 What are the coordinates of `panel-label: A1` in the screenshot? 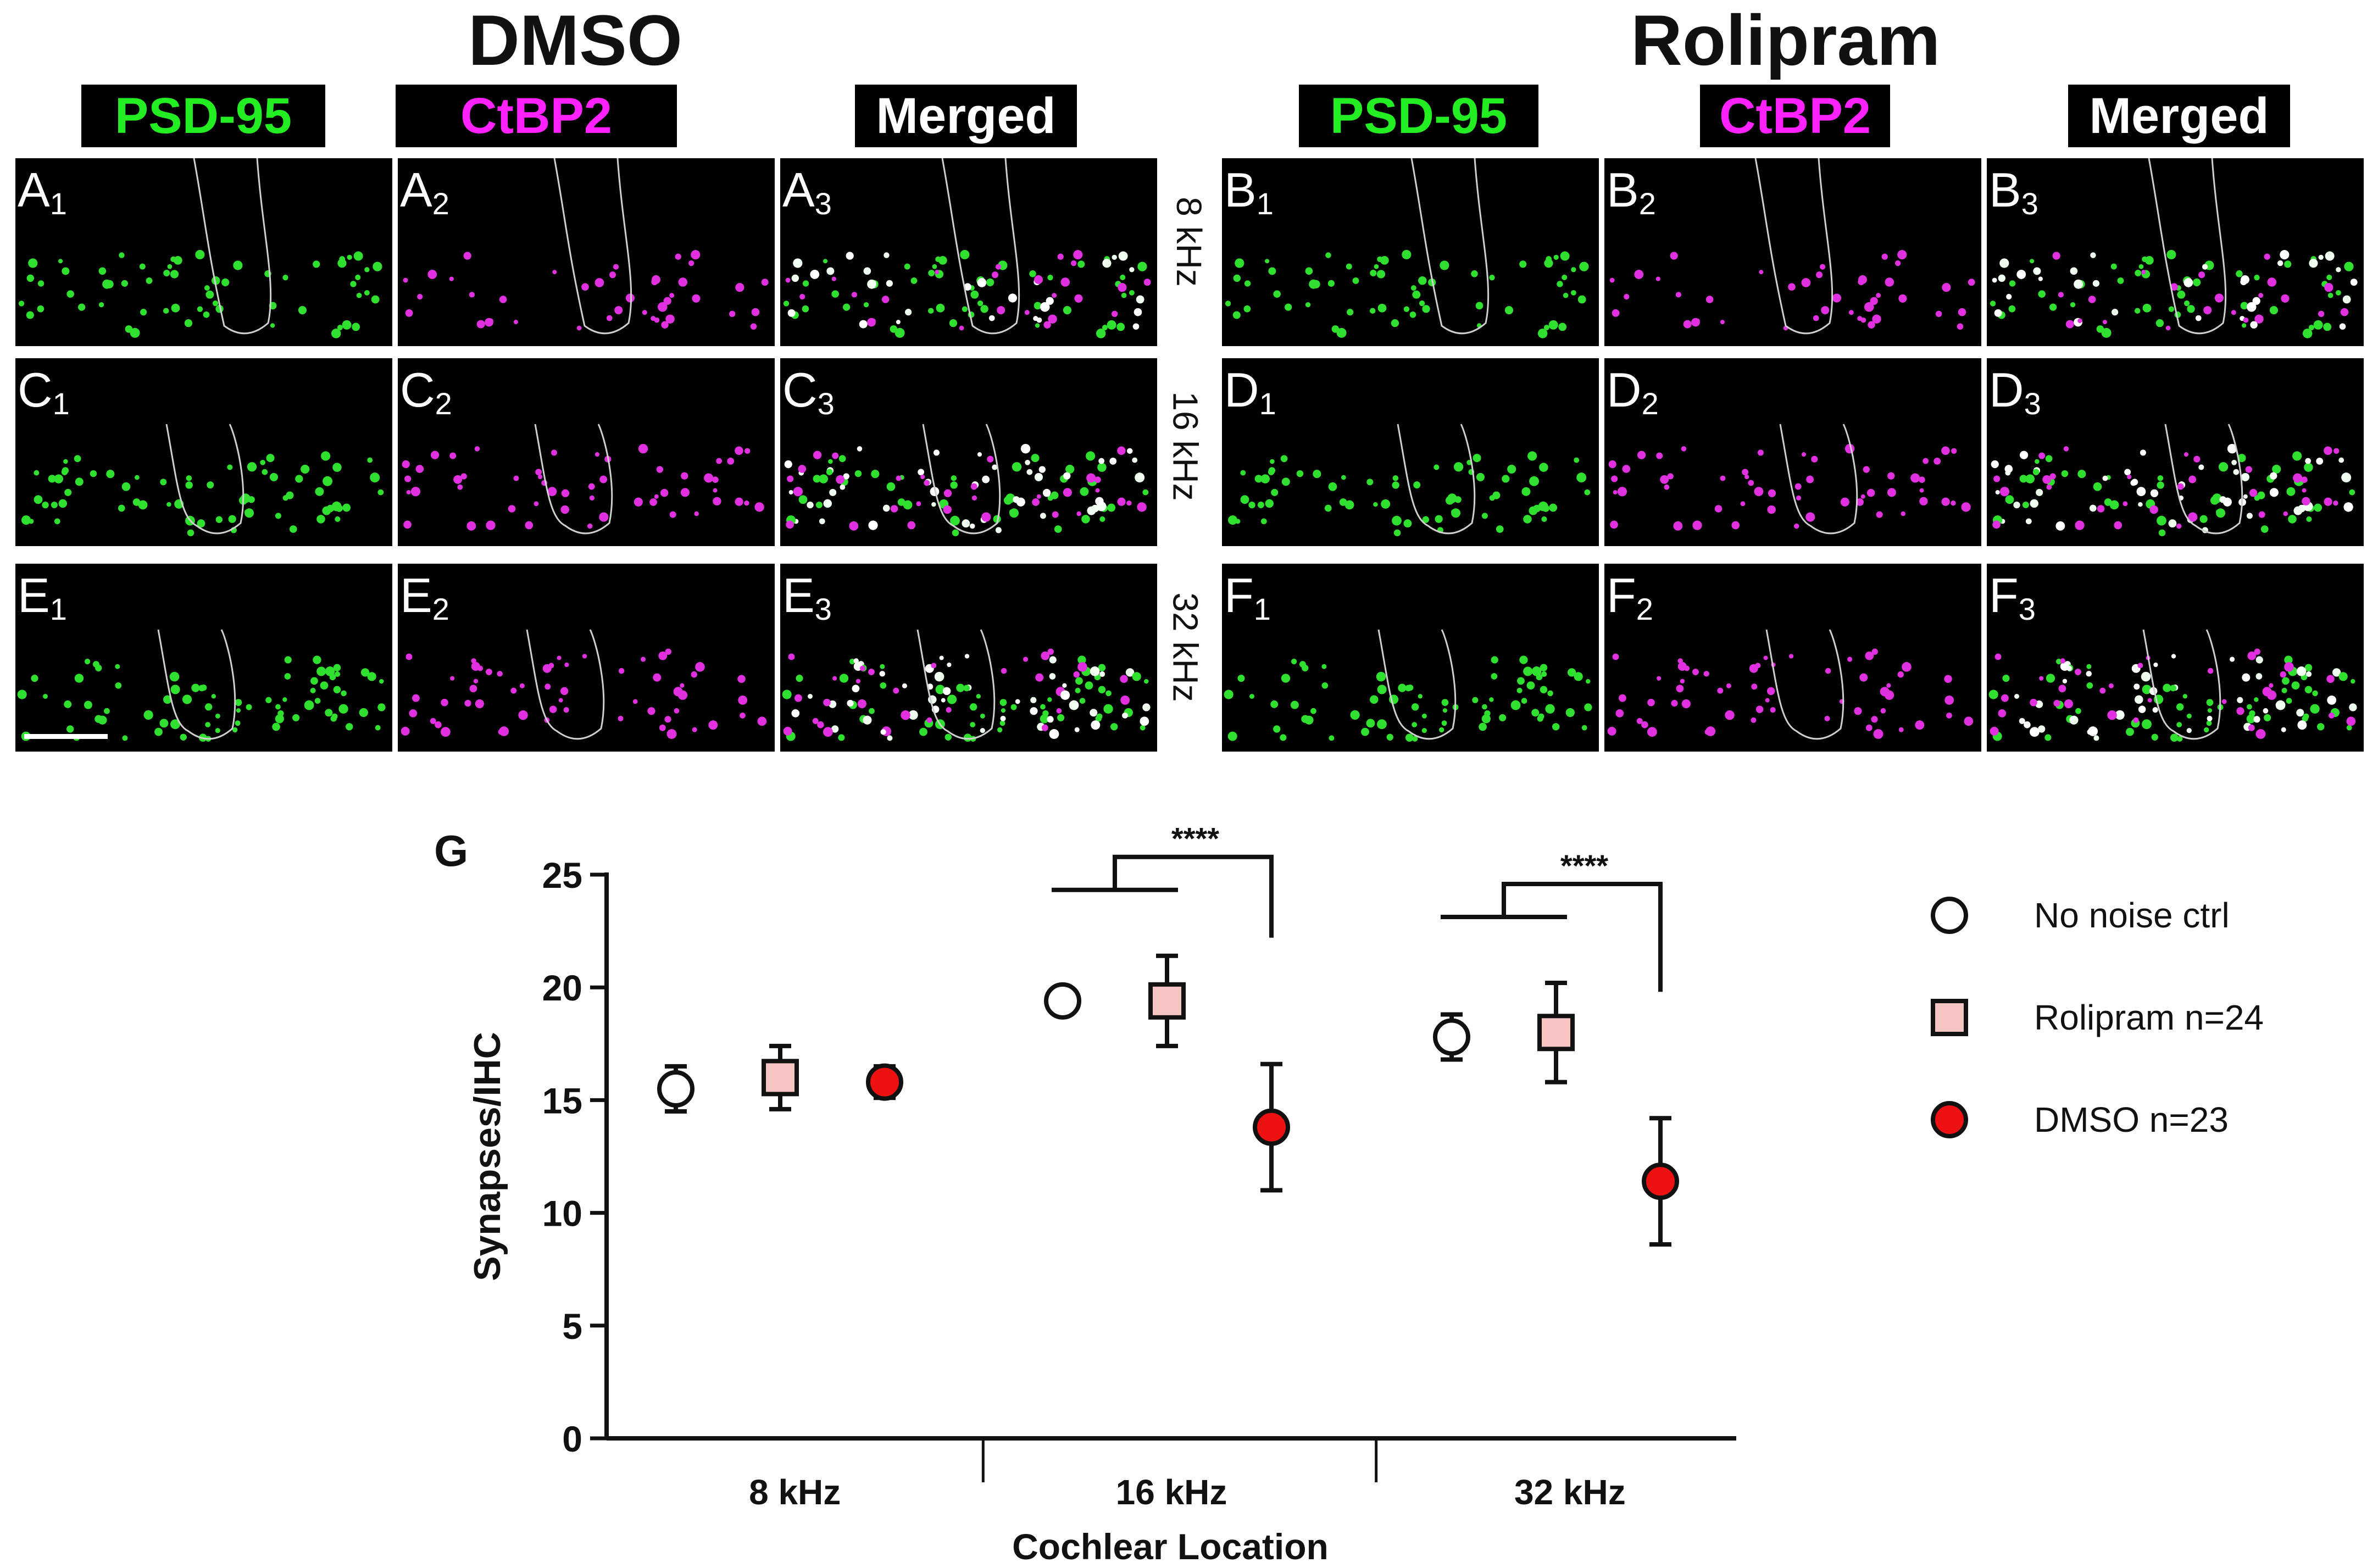 It's located at (43, 192).